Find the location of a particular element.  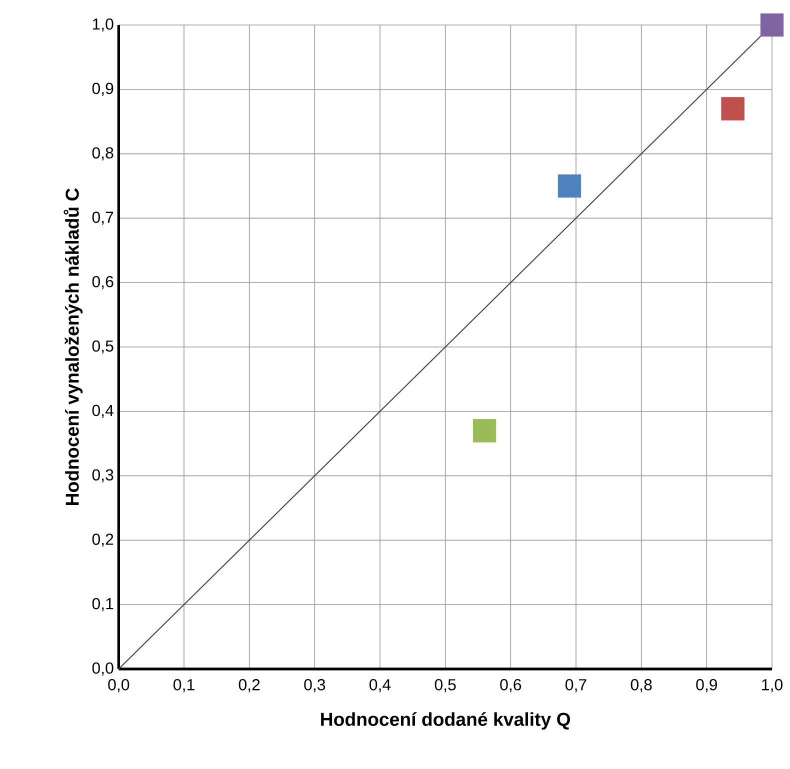

y-tick-label: 0,1 is located at coordinates (103, 605).